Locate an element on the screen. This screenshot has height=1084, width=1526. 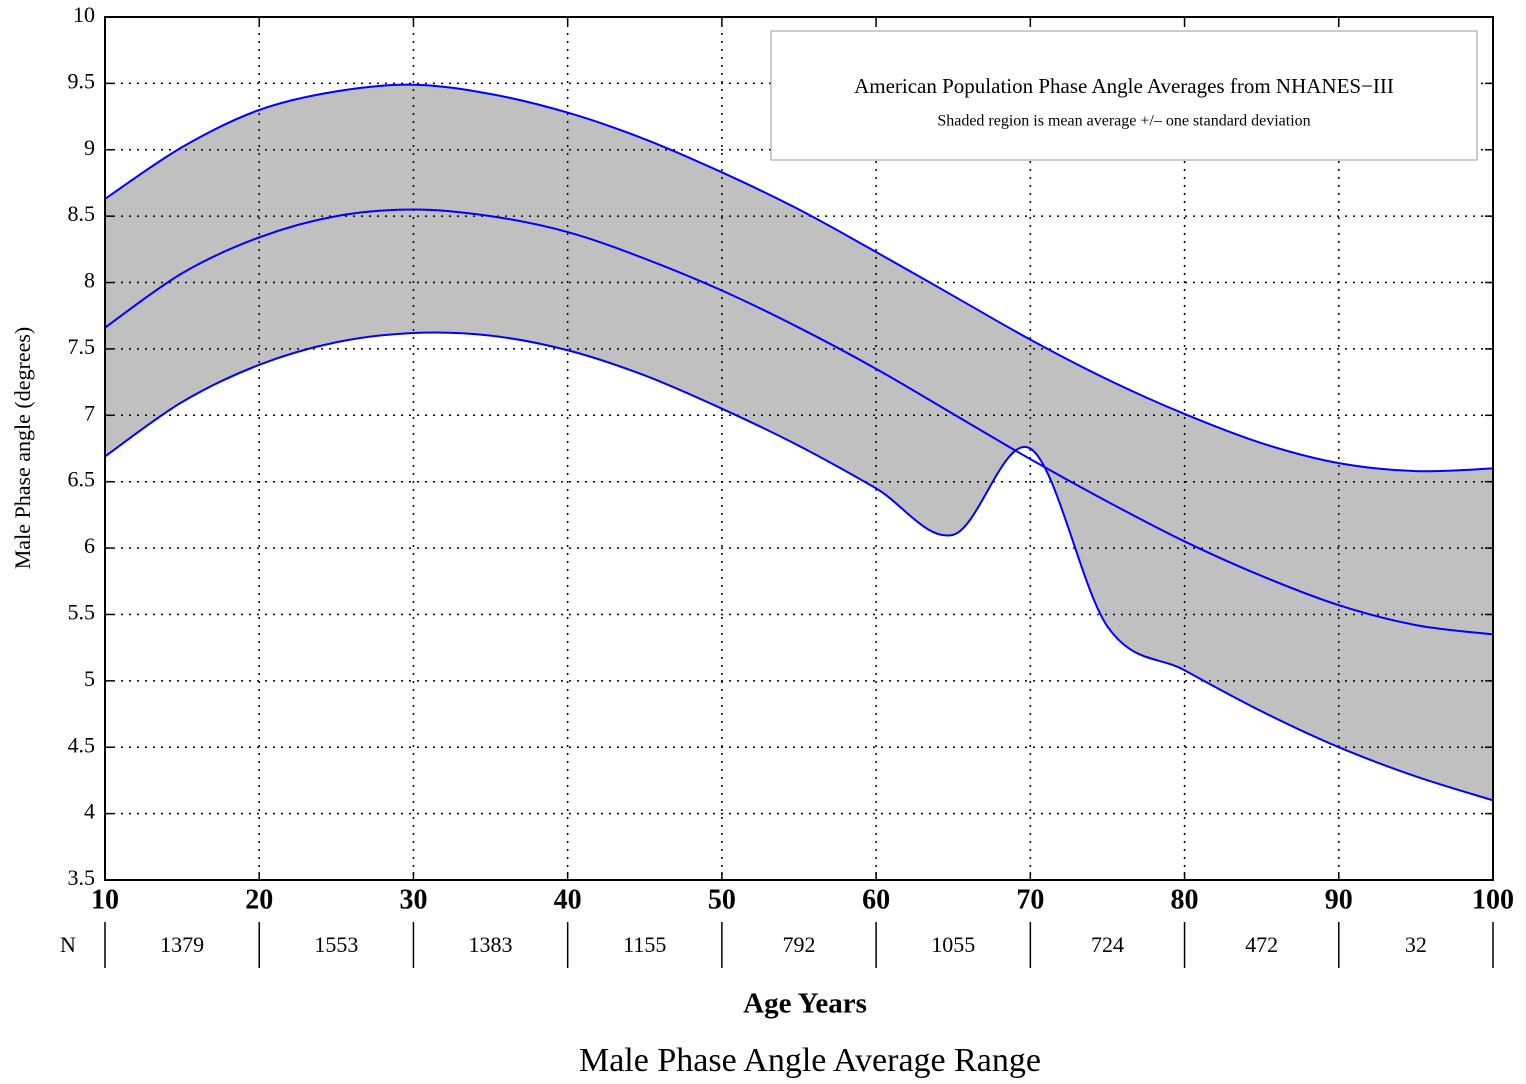
n-count: 32 is located at coordinates (1416, 944).